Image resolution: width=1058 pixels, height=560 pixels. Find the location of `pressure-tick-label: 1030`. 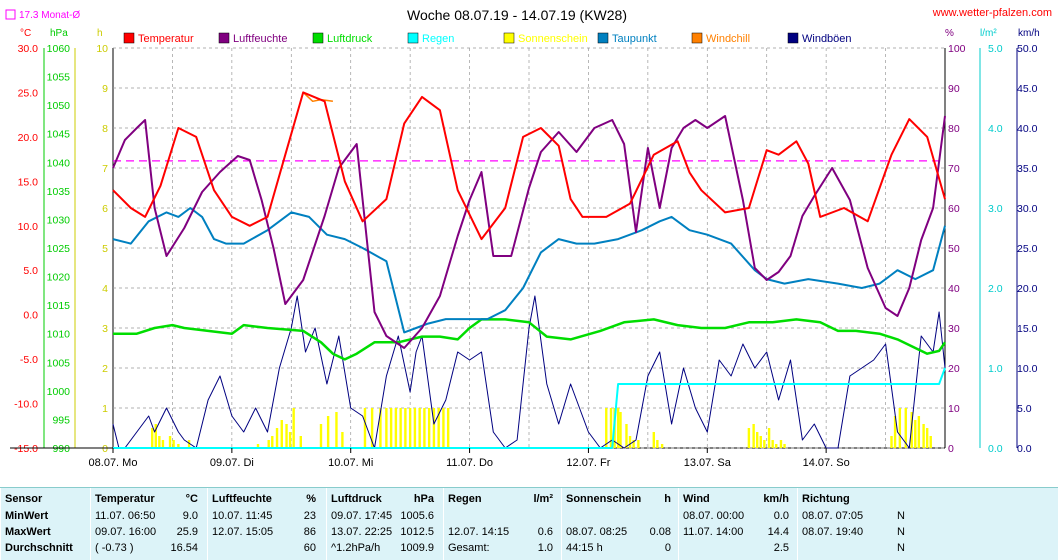

pressure-tick-label: 1030 is located at coordinates (59, 220).